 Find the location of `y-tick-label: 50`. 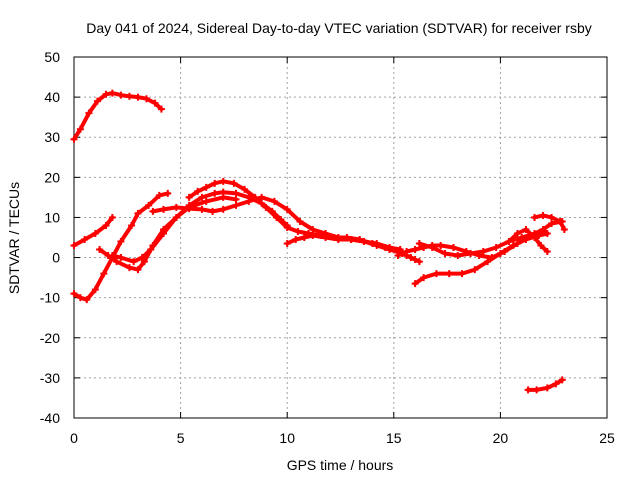

y-tick-label: 50 is located at coordinates (52, 57).